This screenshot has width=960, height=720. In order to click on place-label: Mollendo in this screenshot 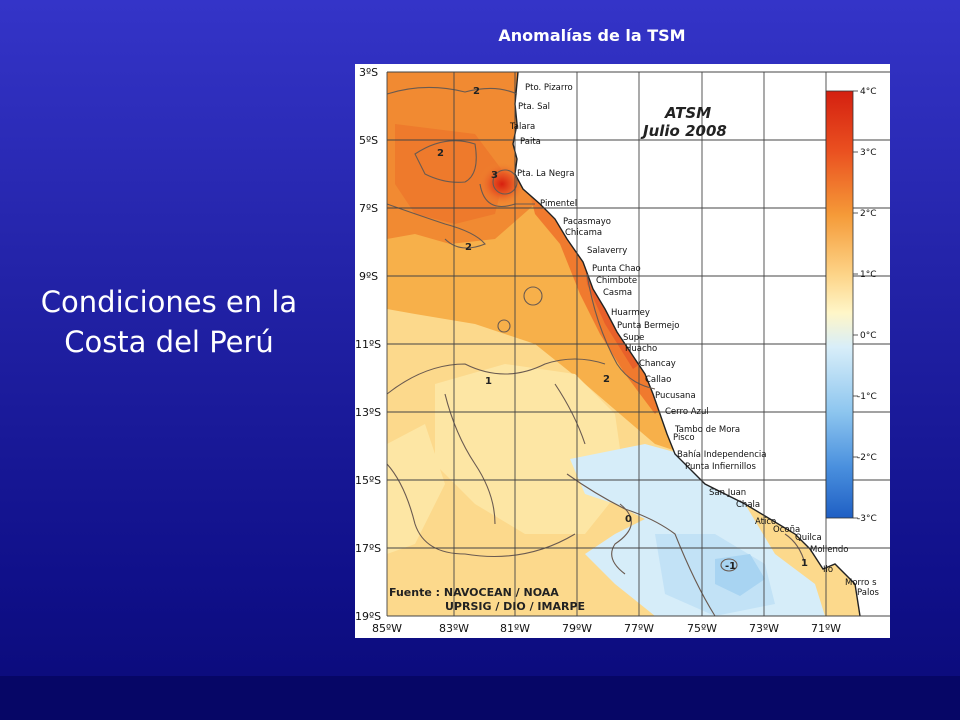, I will do `click(829, 550)`.